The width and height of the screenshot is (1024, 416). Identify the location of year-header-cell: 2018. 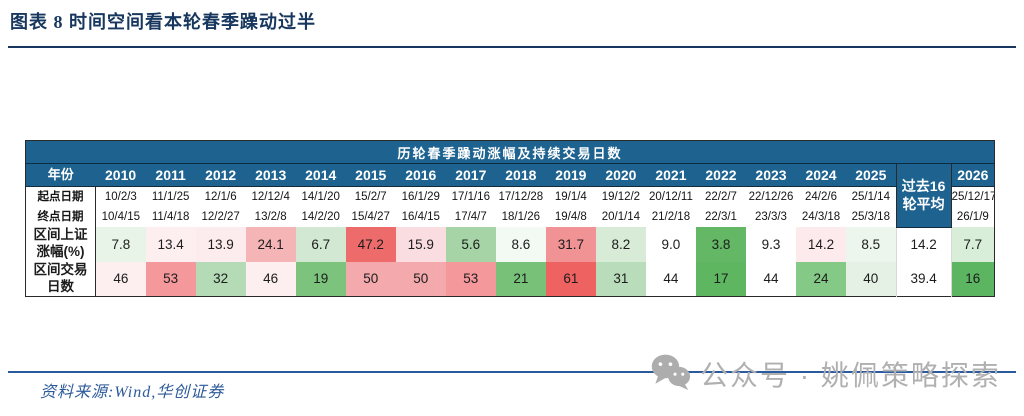
(520, 175).